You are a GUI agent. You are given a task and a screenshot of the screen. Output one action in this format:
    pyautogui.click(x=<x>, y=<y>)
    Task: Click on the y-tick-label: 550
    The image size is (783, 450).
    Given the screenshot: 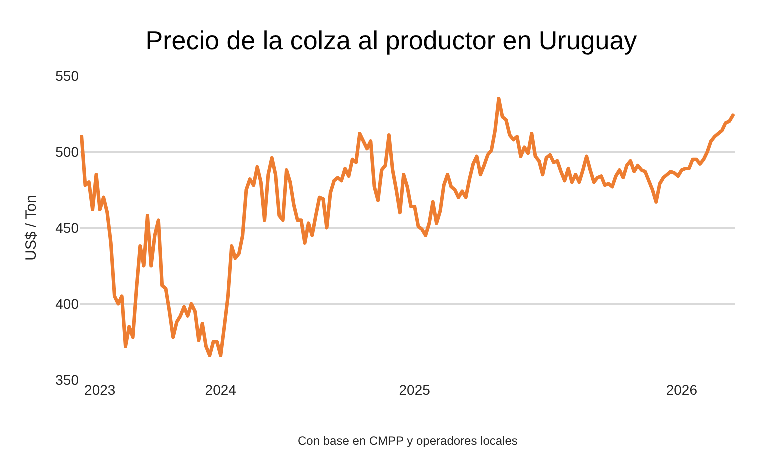 What is the action you would take?
    pyautogui.click(x=68, y=76)
    